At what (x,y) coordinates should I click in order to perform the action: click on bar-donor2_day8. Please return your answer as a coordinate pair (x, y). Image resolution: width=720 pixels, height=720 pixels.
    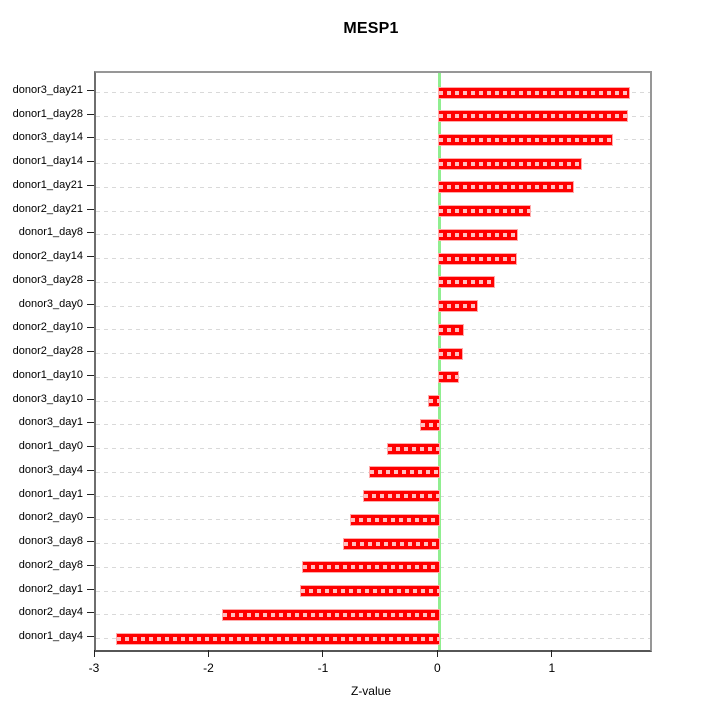
    Looking at the image, I should click on (371, 567).